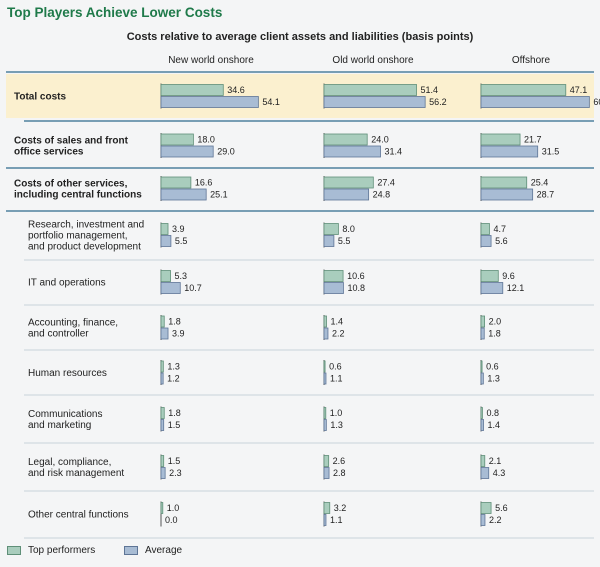 The width and height of the screenshot is (600, 567). I want to click on row-accounting-finance-and-control-new-world-onshore-average-value: 3.9, so click(178, 334).